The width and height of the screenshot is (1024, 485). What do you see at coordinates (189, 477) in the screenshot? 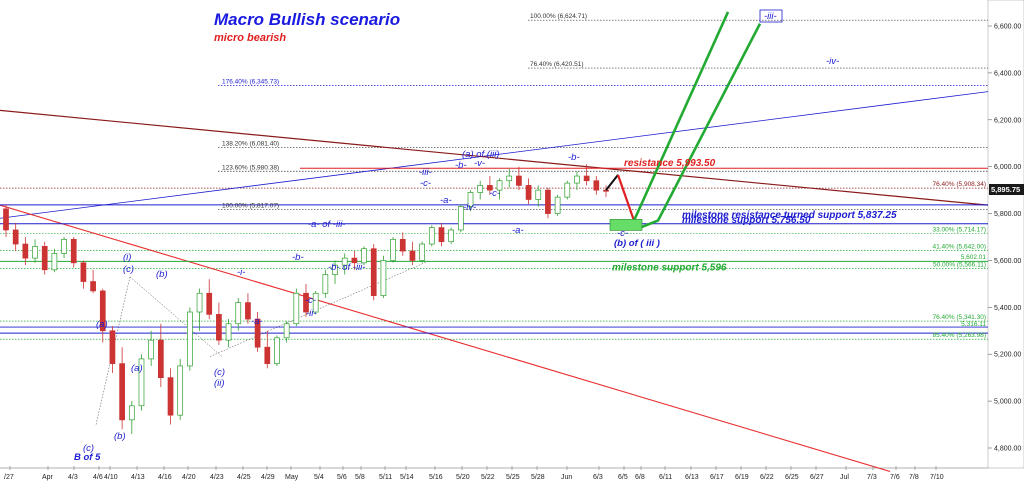
I see `time-tick-label: 4/20` at bounding box center [189, 477].